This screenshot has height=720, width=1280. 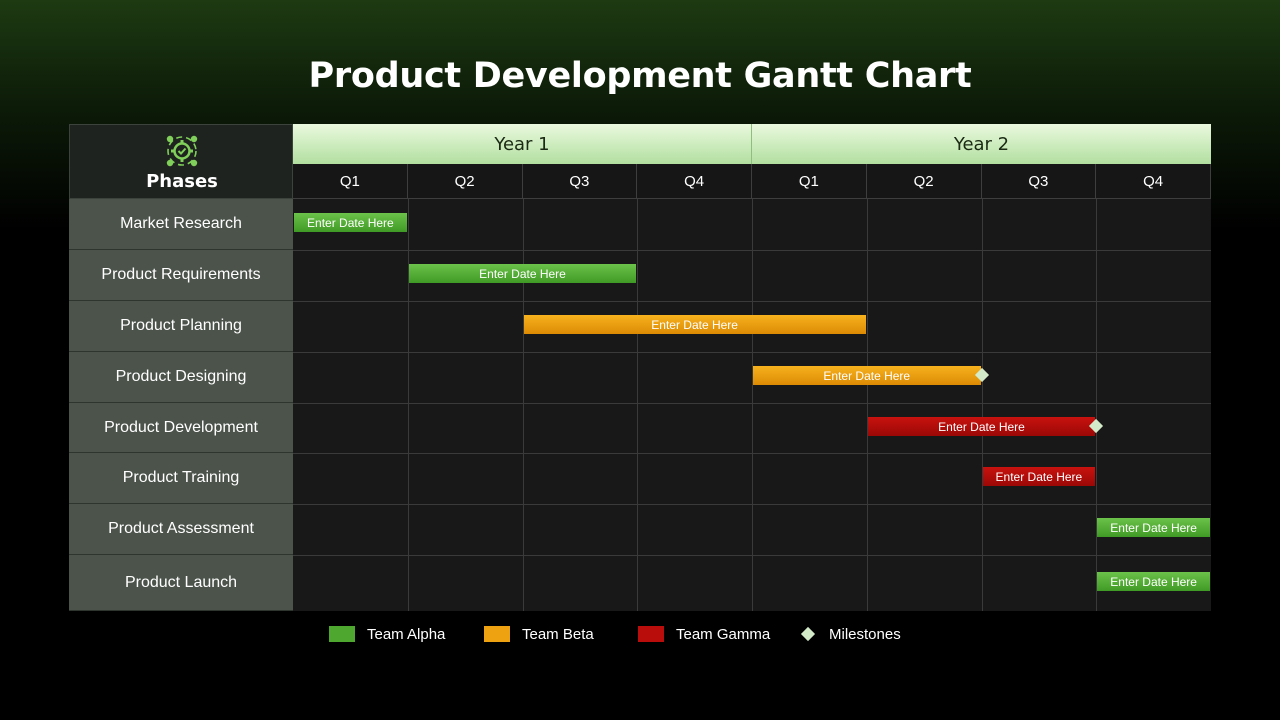 I want to click on chart-legend: Team Alpha Team Beta Team Gamma Milestones, so click(x=640, y=634).